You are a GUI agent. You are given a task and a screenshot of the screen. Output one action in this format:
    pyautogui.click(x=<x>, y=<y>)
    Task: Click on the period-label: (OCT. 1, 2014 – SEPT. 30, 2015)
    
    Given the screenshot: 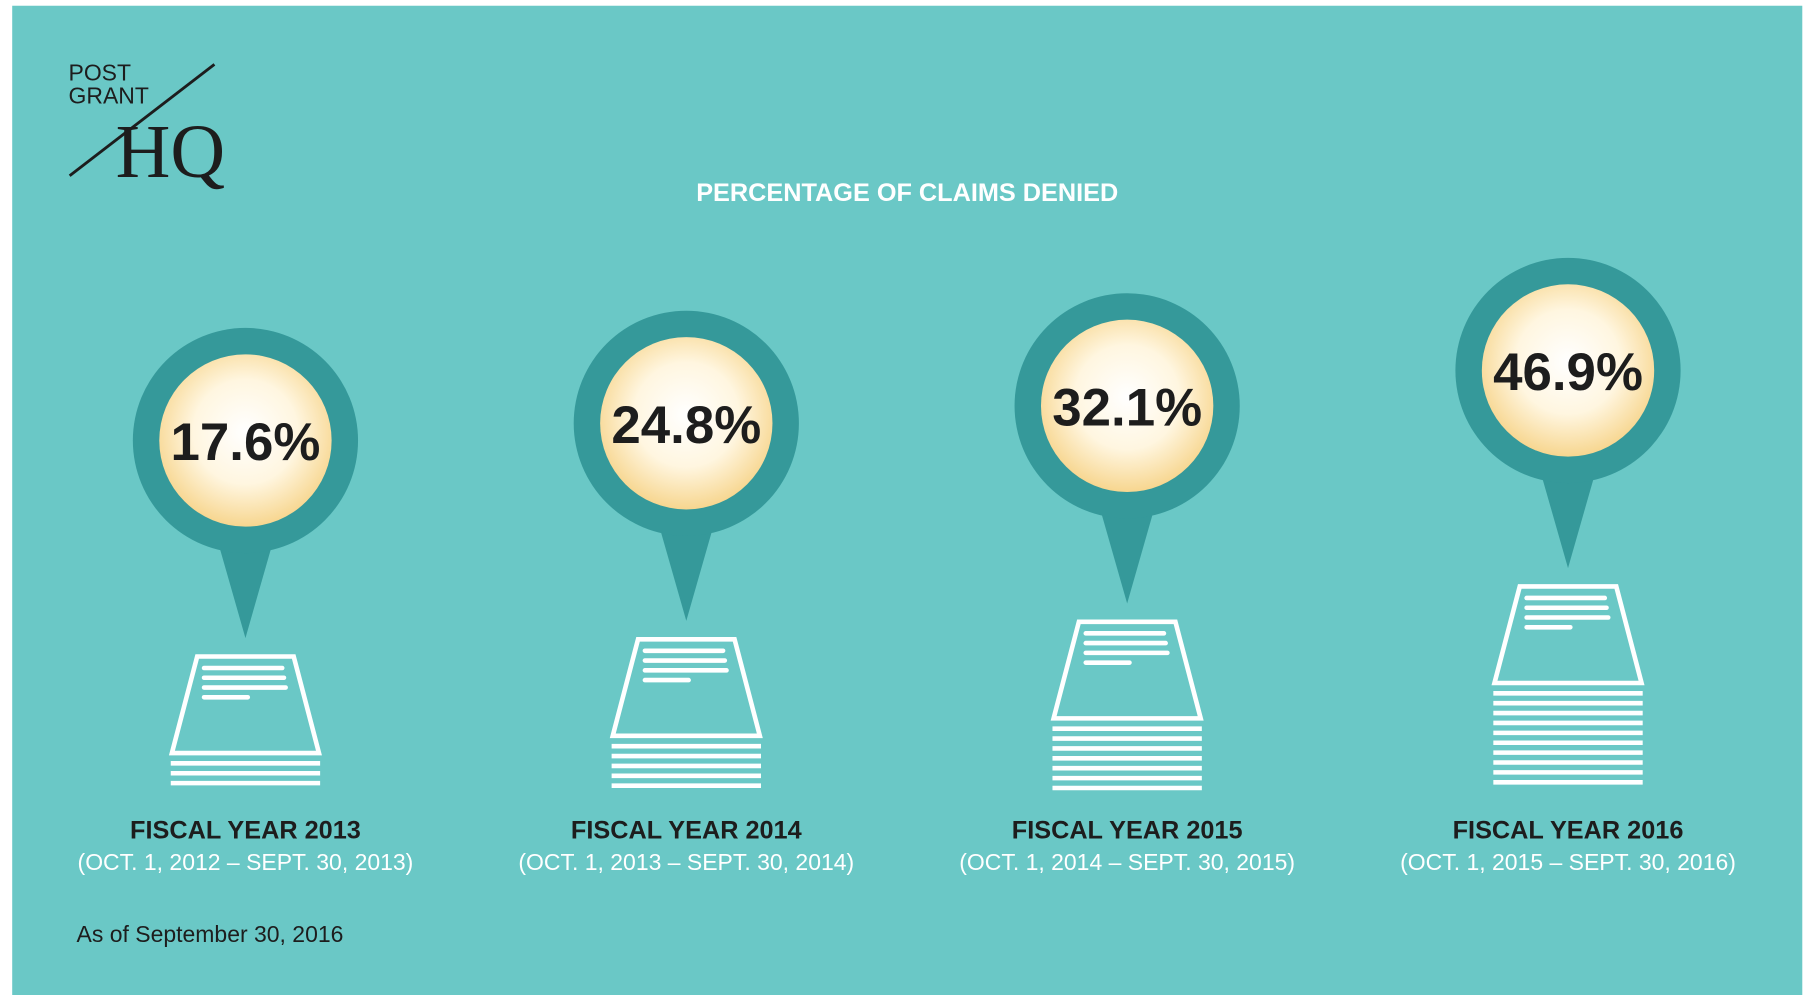 What is the action you would take?
    pyautogui.click(x=1127, y=862)
    